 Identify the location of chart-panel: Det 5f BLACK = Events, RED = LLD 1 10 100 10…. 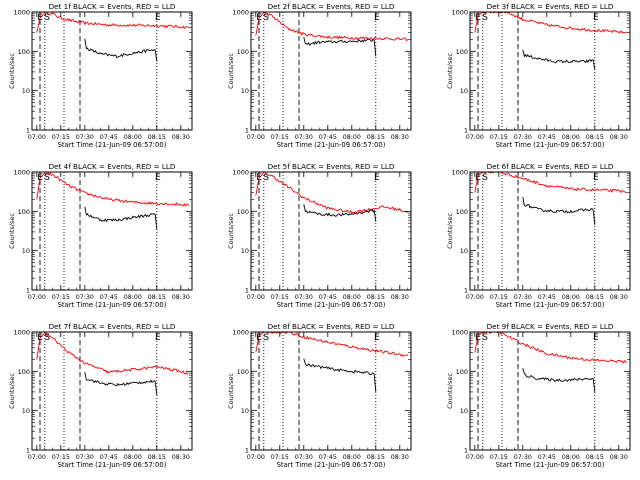
(319, 235).